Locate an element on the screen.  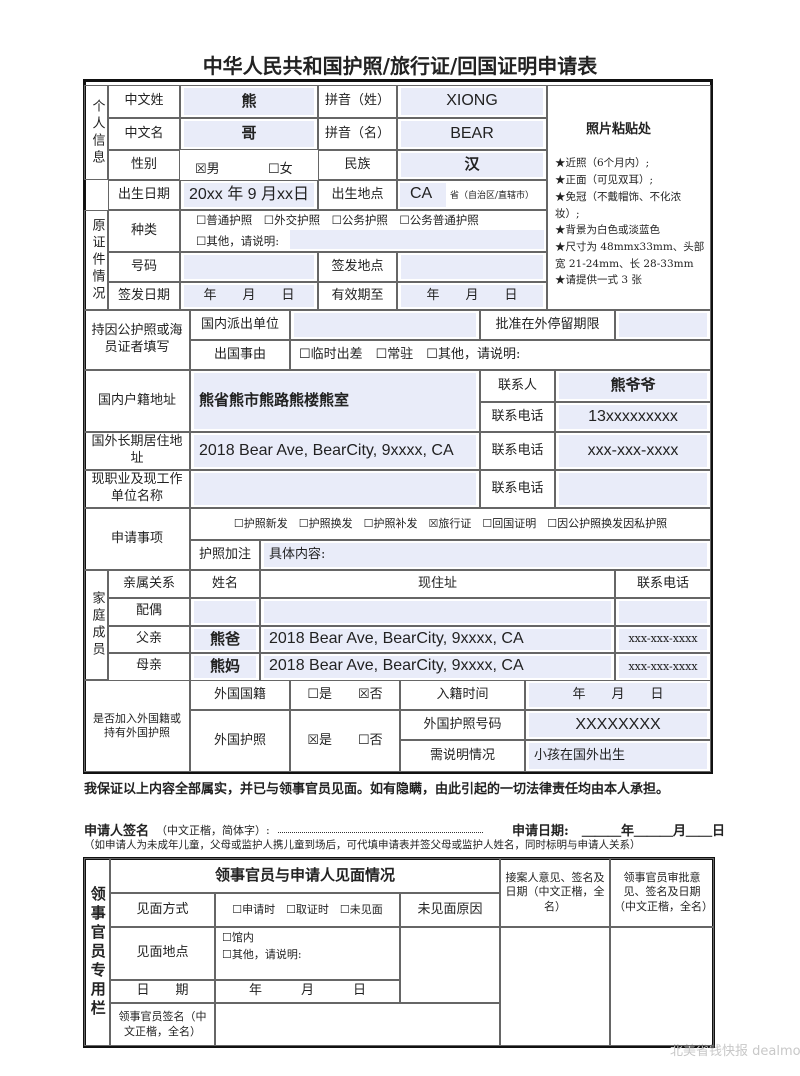
signature-hint: （中文正楷，简体字）: is located at coordinates (213, 830).